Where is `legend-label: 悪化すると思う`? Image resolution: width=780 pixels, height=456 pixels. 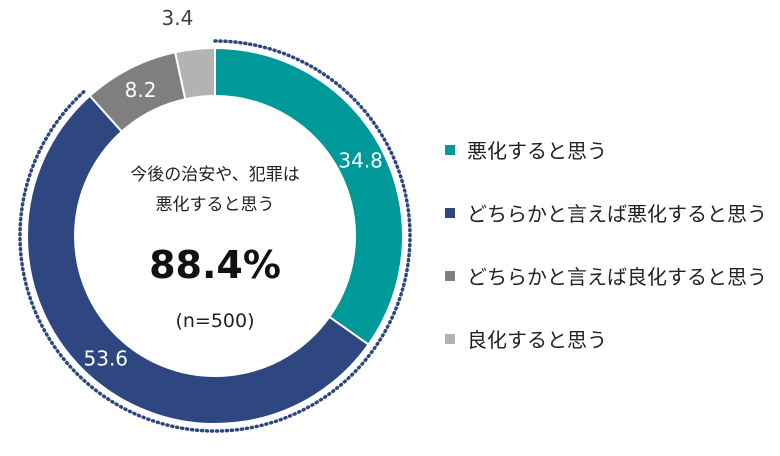
legend-label: 悪化すると思う is located at coordinates (537, 151).